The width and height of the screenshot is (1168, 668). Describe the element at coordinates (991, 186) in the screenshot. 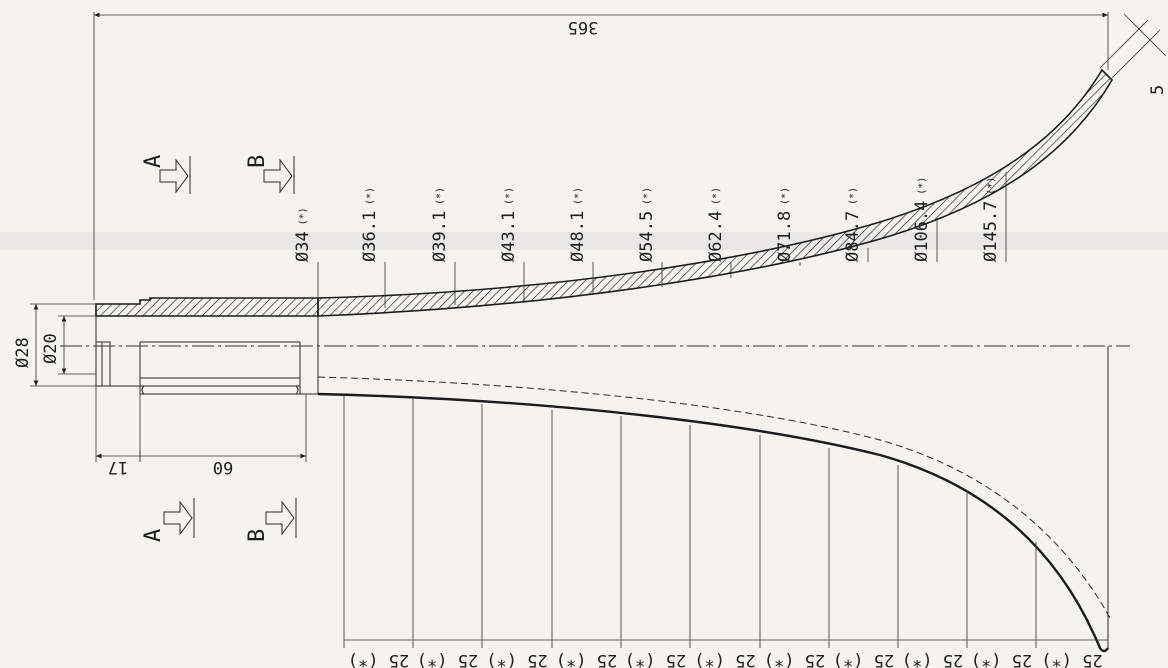

I see `diameter-star-11: (*)` at that location.